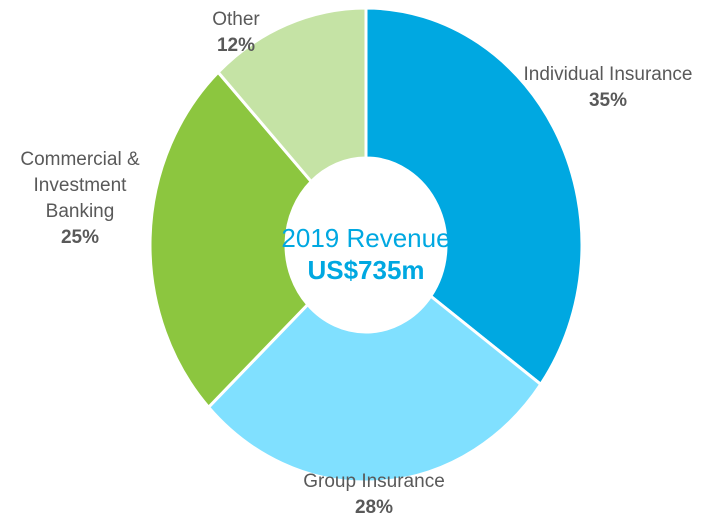  What do you see at coordinates (80, 185) in the screenshot?
I see `category-label: Commercial & Investment Banking` at bounding box center [80, 185].